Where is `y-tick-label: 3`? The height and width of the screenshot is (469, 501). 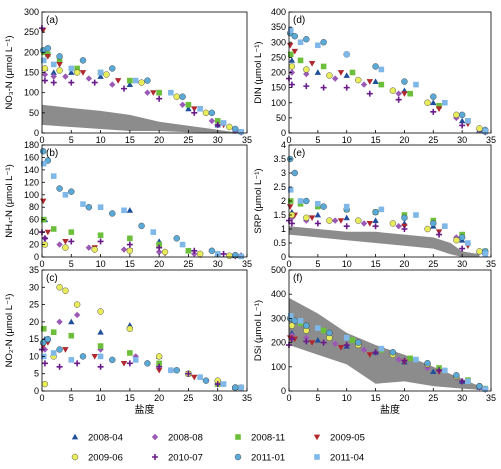
y-tick-label: 3 is located at coordinates (283, 173).